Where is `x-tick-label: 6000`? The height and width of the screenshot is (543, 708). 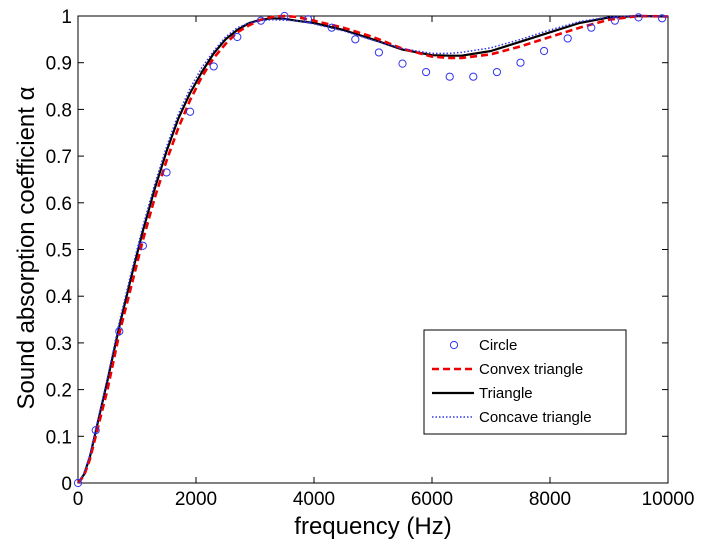 x-tick-label: 6000 is located at coordinates (432, 499).